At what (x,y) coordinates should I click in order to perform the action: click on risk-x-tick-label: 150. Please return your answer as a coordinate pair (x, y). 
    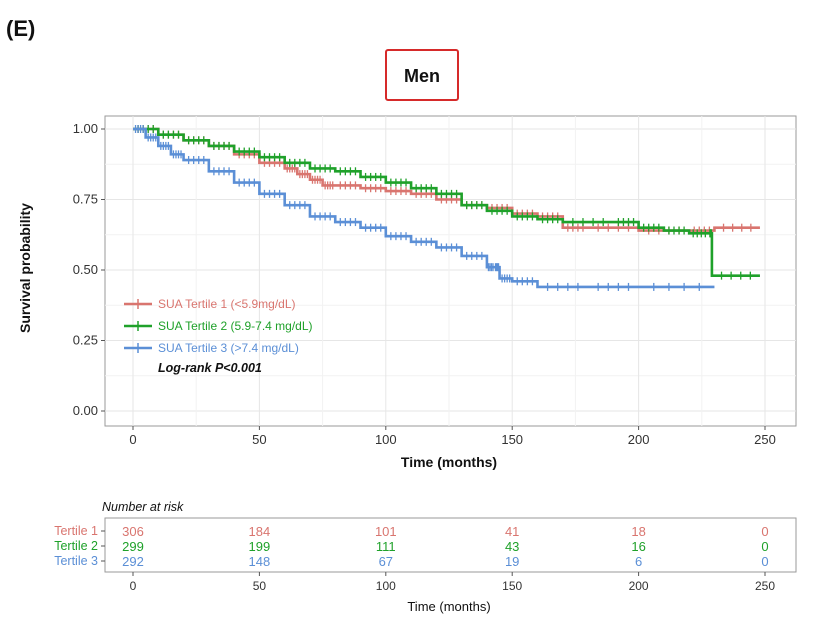
    Looking at the image, I should click on (512, 586).